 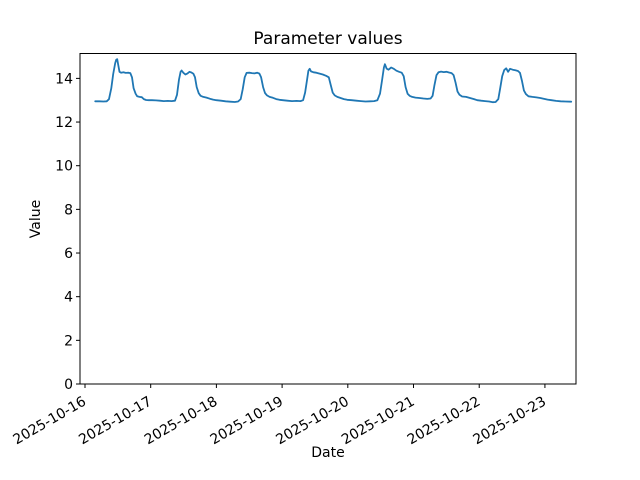 What do you see at coordinates (312, 421) in the screenshot?
I see `x-tick-label: 2025-10-20` at bounding box center [312, 421].